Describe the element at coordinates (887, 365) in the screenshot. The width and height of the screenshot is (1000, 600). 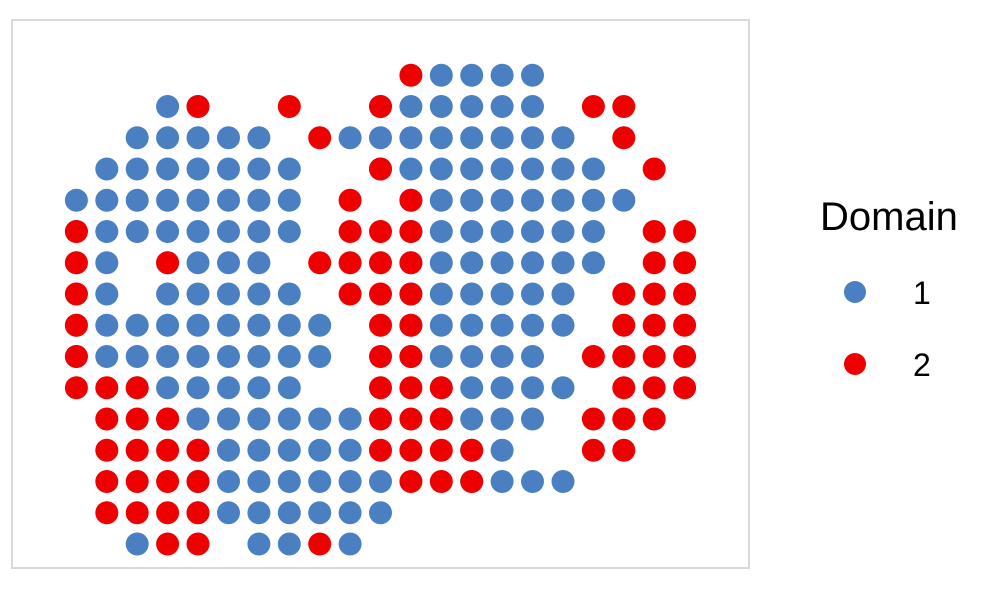
I see `legend-entry-2: 2` at that location.